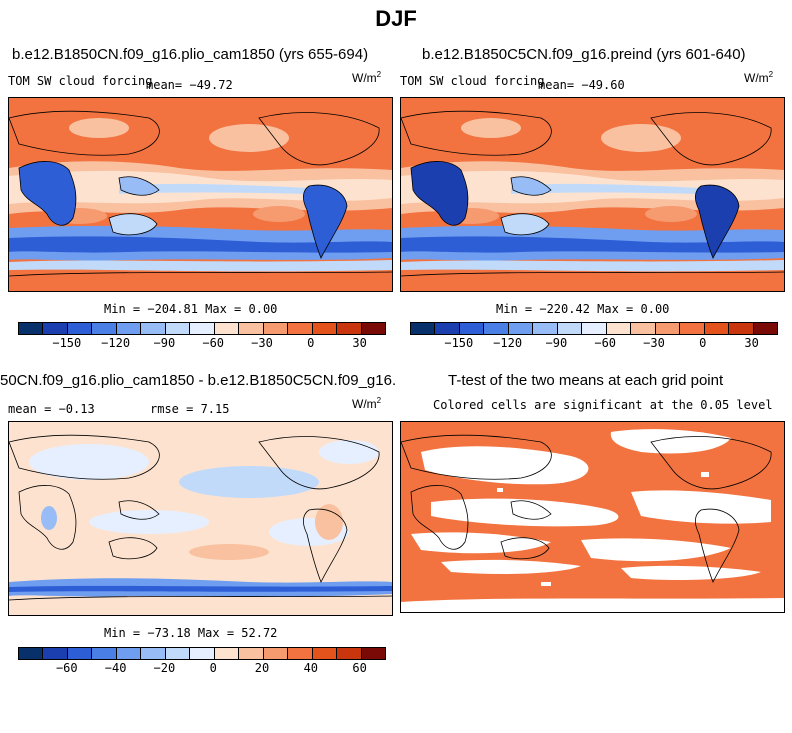 The width and height of the screenshot is (792, 733). I want to click on colorbar-tick-label: −40, so click(115, 668).